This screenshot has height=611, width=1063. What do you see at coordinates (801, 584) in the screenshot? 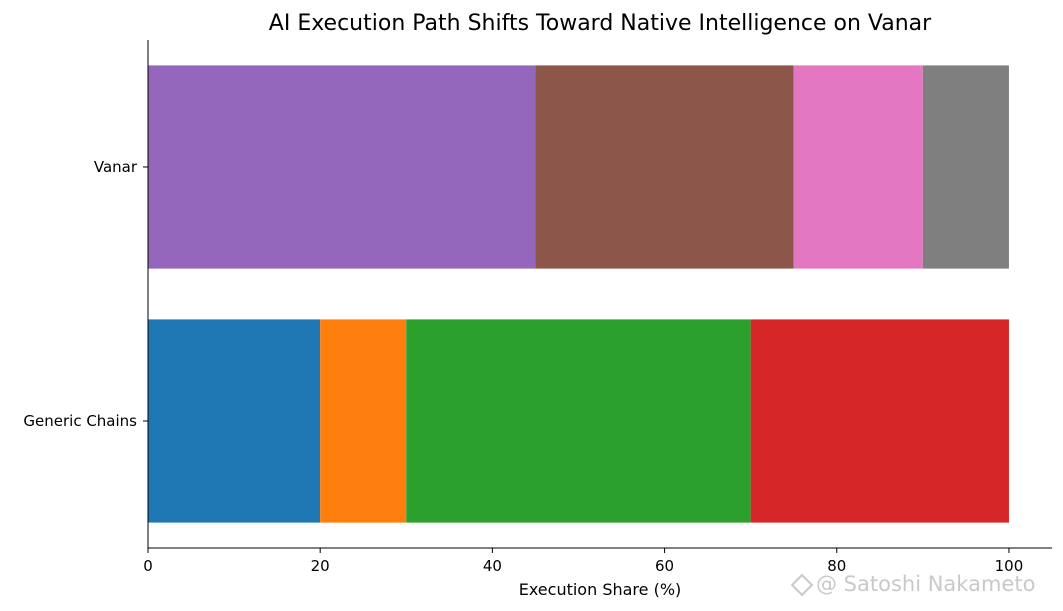
I see `diamond-logo-icon` at bounding box center [801, 584].